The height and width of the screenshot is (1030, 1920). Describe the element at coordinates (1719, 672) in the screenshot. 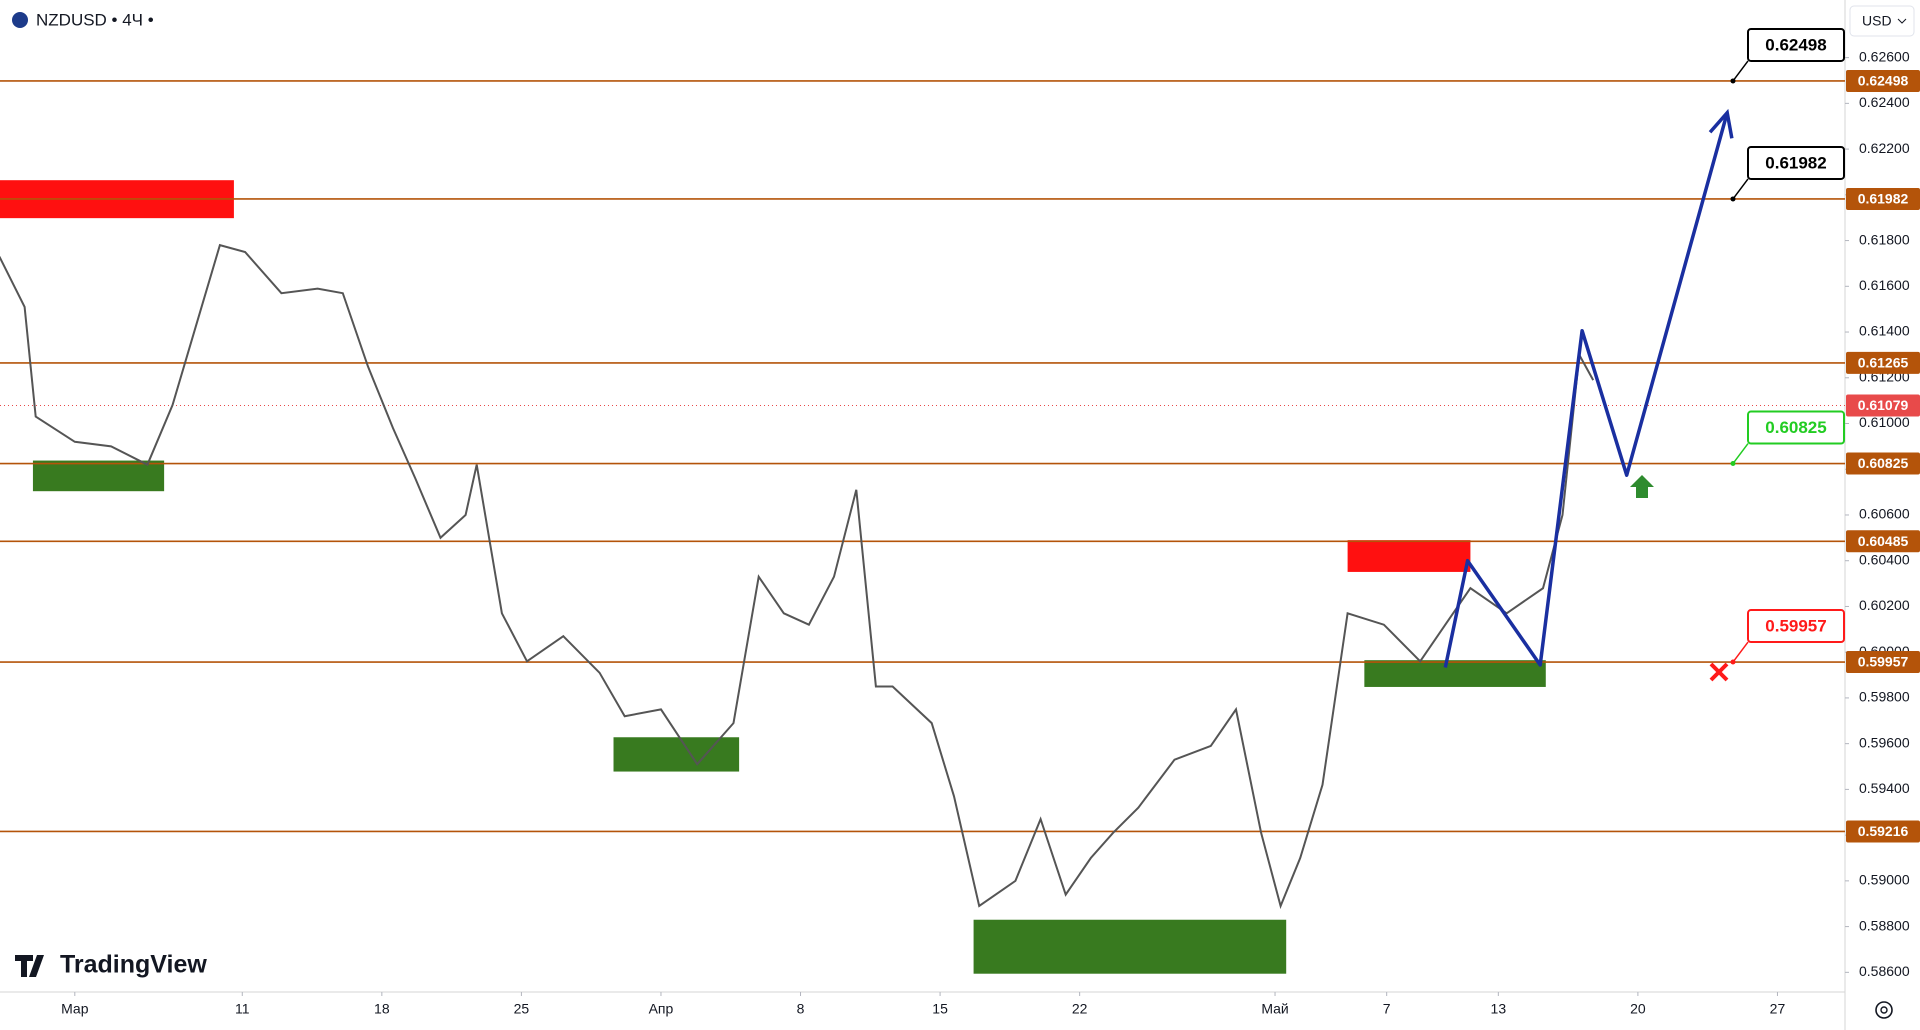

I see `stop-cross` at that location.